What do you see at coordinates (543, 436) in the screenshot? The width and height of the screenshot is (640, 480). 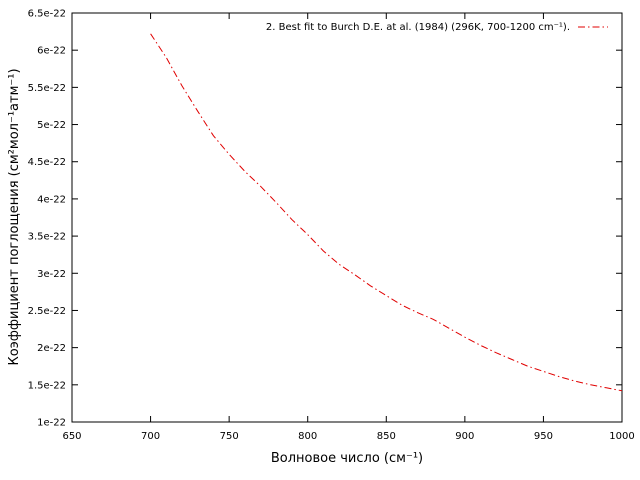 I see `x-tick-label: 950` at bounding box center [543, 436].